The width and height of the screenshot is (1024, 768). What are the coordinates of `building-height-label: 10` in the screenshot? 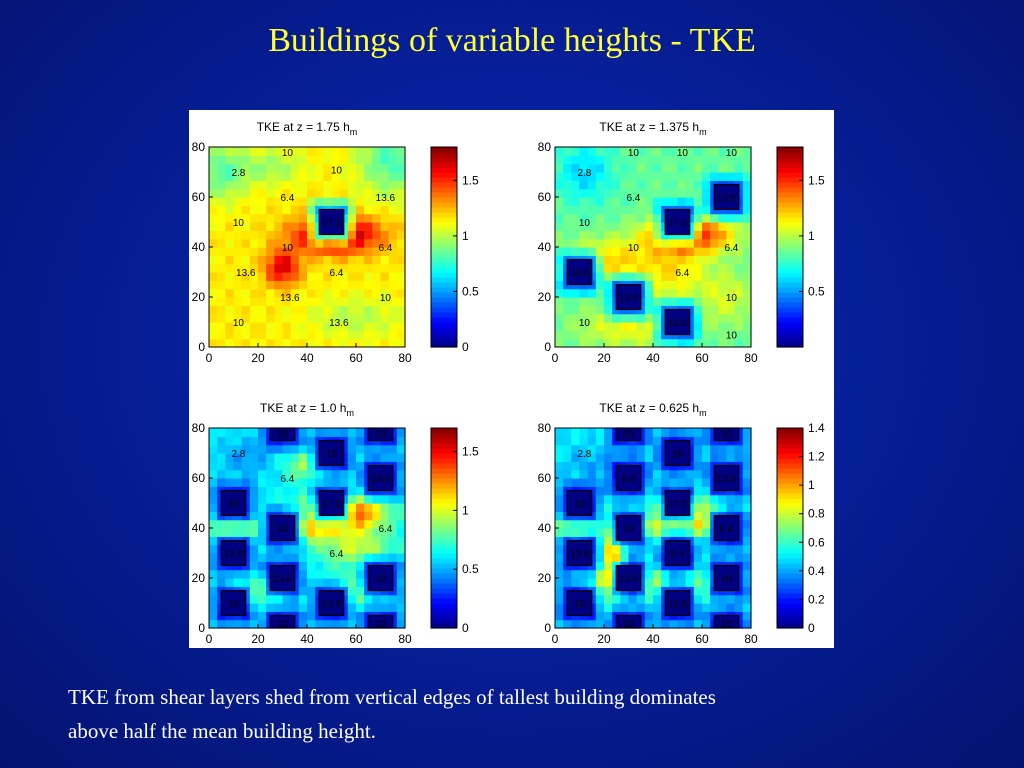 It's located at (629, 529).